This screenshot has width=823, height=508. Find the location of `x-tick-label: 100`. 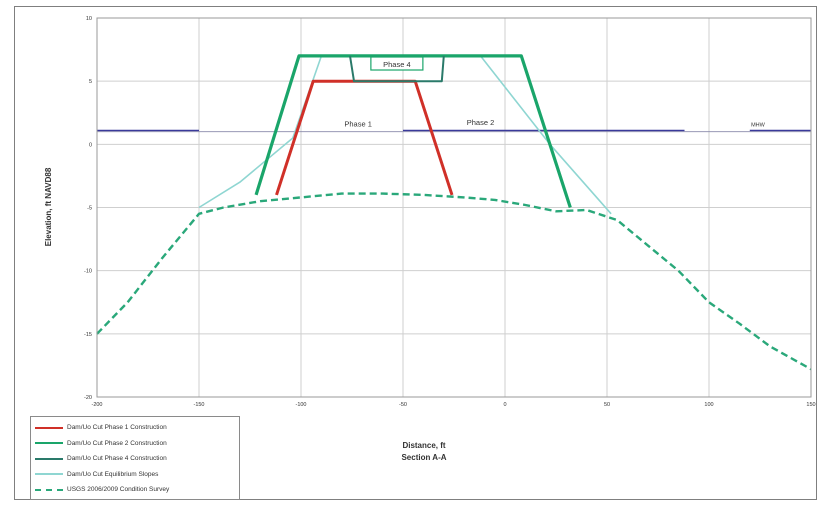

x-tick-label: 100 is located at coordinates (708, 405).